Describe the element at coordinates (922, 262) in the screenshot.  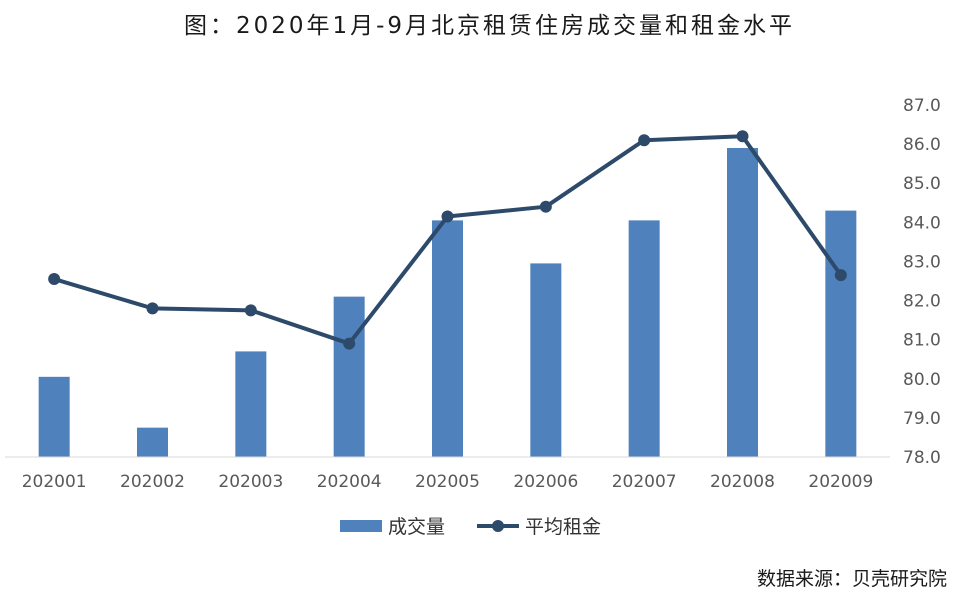
I see `y-tick-label: 83.0` at that location.